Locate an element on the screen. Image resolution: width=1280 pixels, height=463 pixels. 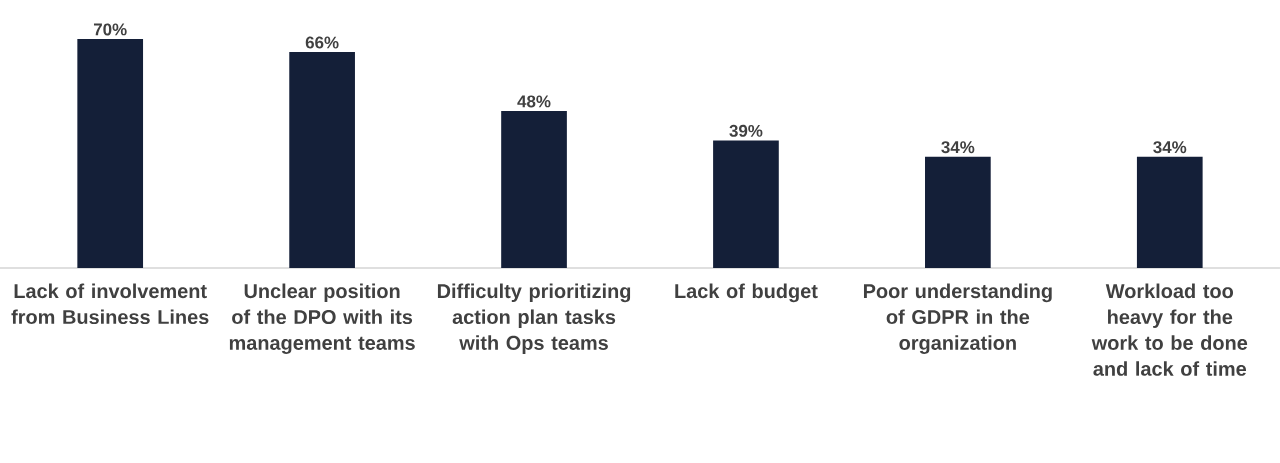
data-label: 66% is located at coordinates (322, 42).